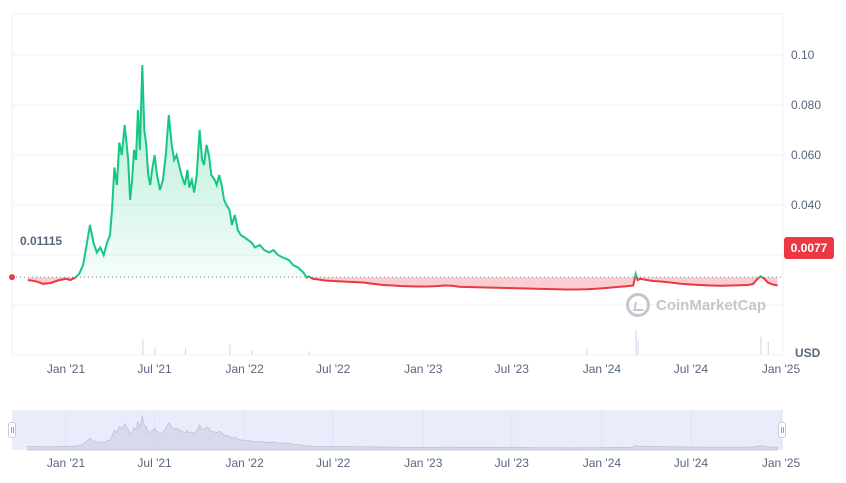  Describe the element at coordinates (512, 369) in the screenshot. I see `x-tick-label: Jul '23` at that location.